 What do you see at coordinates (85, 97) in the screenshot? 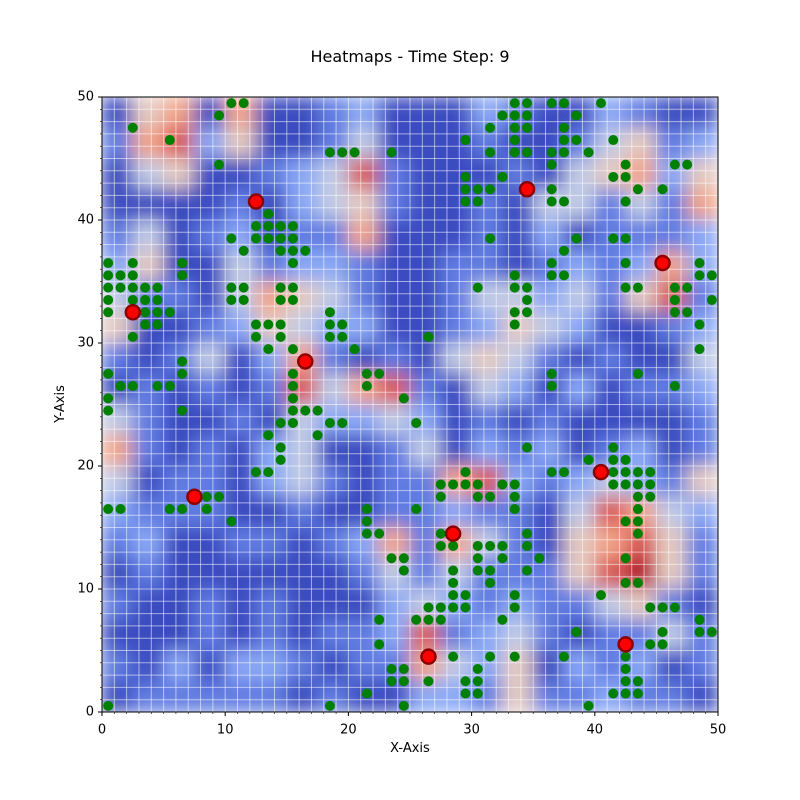
I see `y-tick-label: 50` at bounding box center [85, 97].